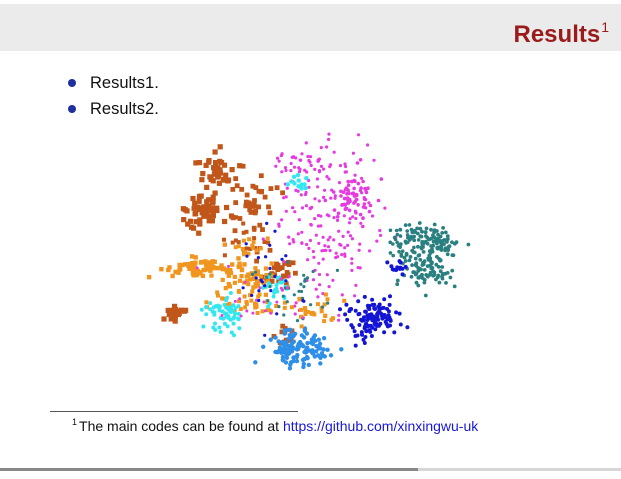 The height and width of the screenshot is (479, 621). I want to click on footnote-mark: 1, so click(75, 422).